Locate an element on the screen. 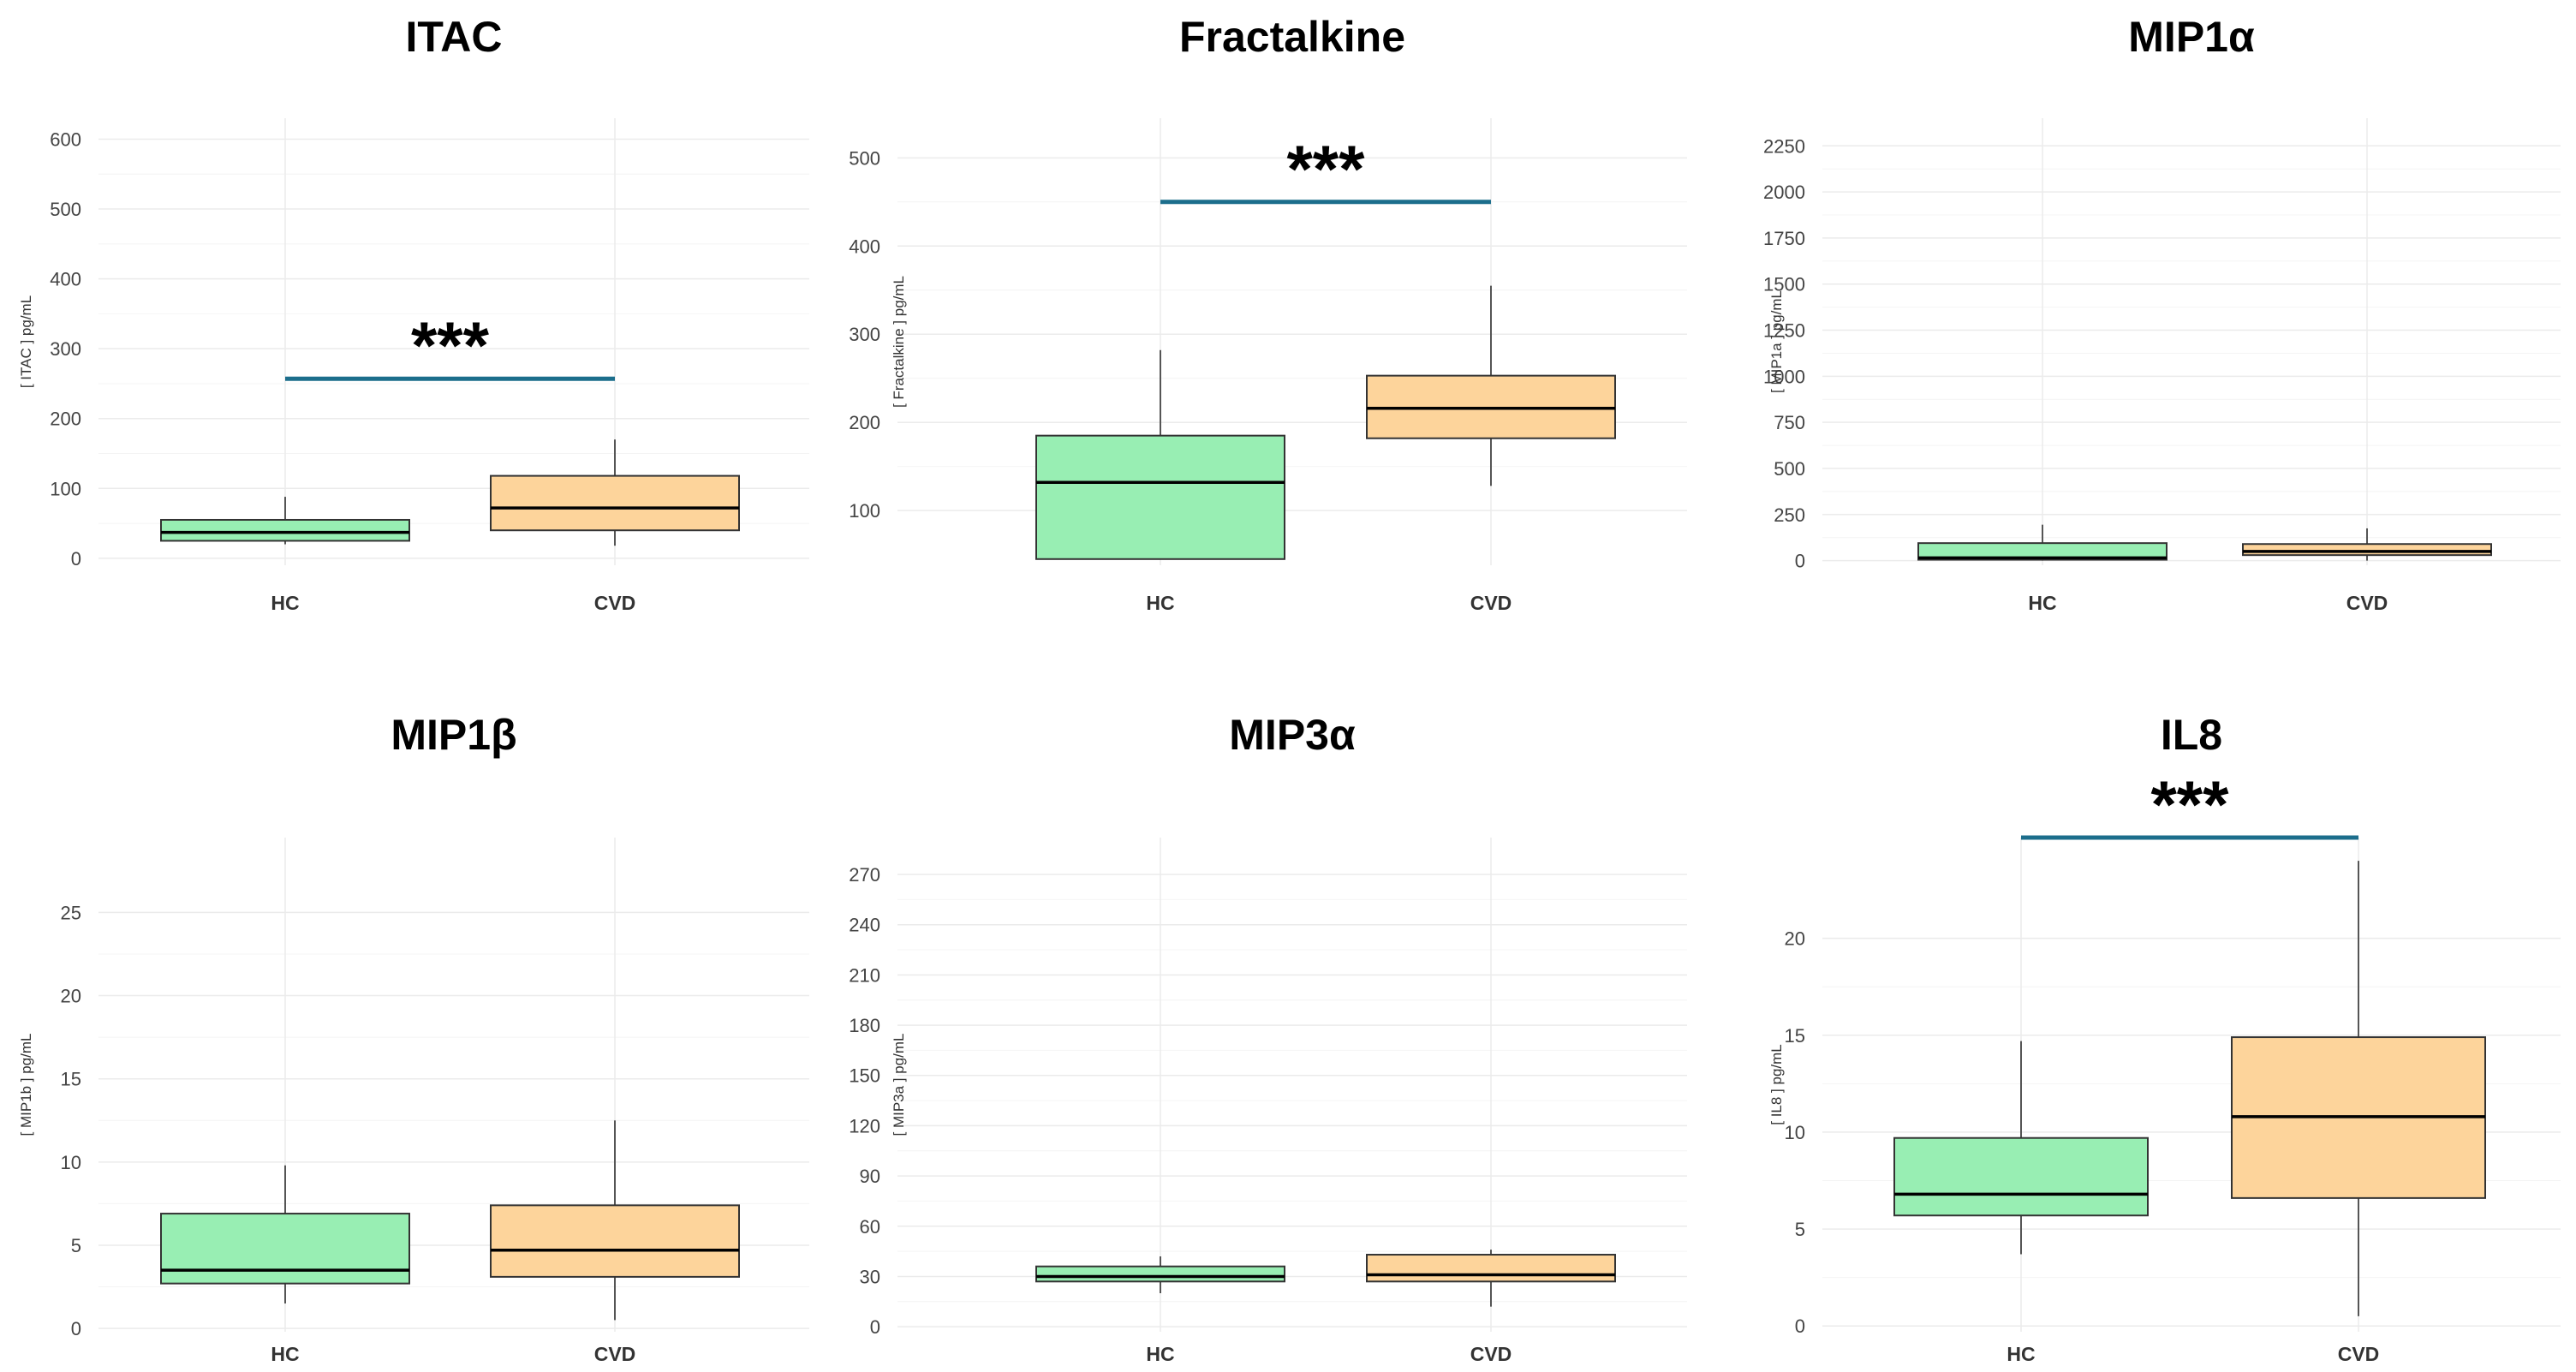 This screenshot has width=2576, height=1372. y-axis-label: [ ITAC ] pg/mL is located at coordinates (26, 341).